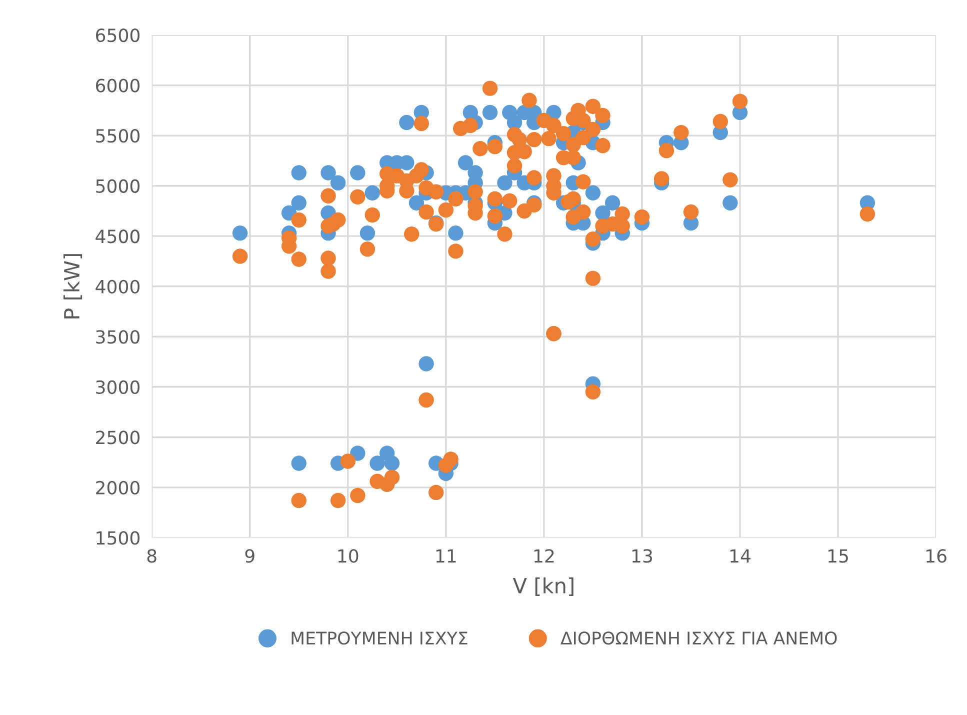 The image size is (967, 715). Describe the element at coordinates (698, 638) in the screenshot. I see `legend-label: ΔΙΟΡΘΩΜΕΝΗ ΙΣΧΥΣ ΓΙΑ ΑΝΕΜΟ` at that location.